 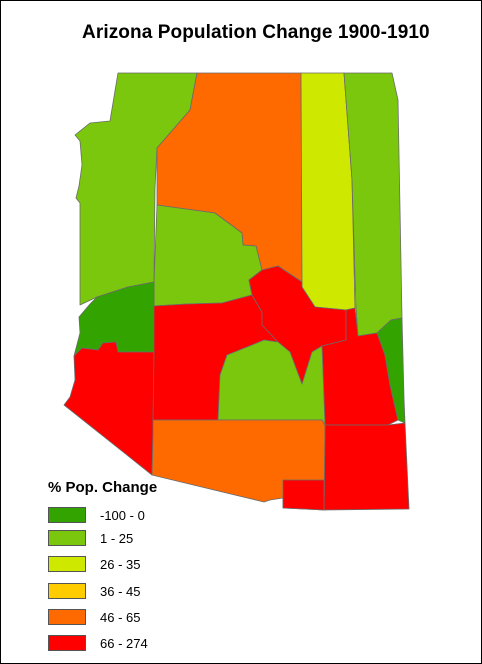 What do you see at coordinates (90, 538) in the screenshot?
I see `legend-item: 1 - 25` at bounding box center [90, 538].